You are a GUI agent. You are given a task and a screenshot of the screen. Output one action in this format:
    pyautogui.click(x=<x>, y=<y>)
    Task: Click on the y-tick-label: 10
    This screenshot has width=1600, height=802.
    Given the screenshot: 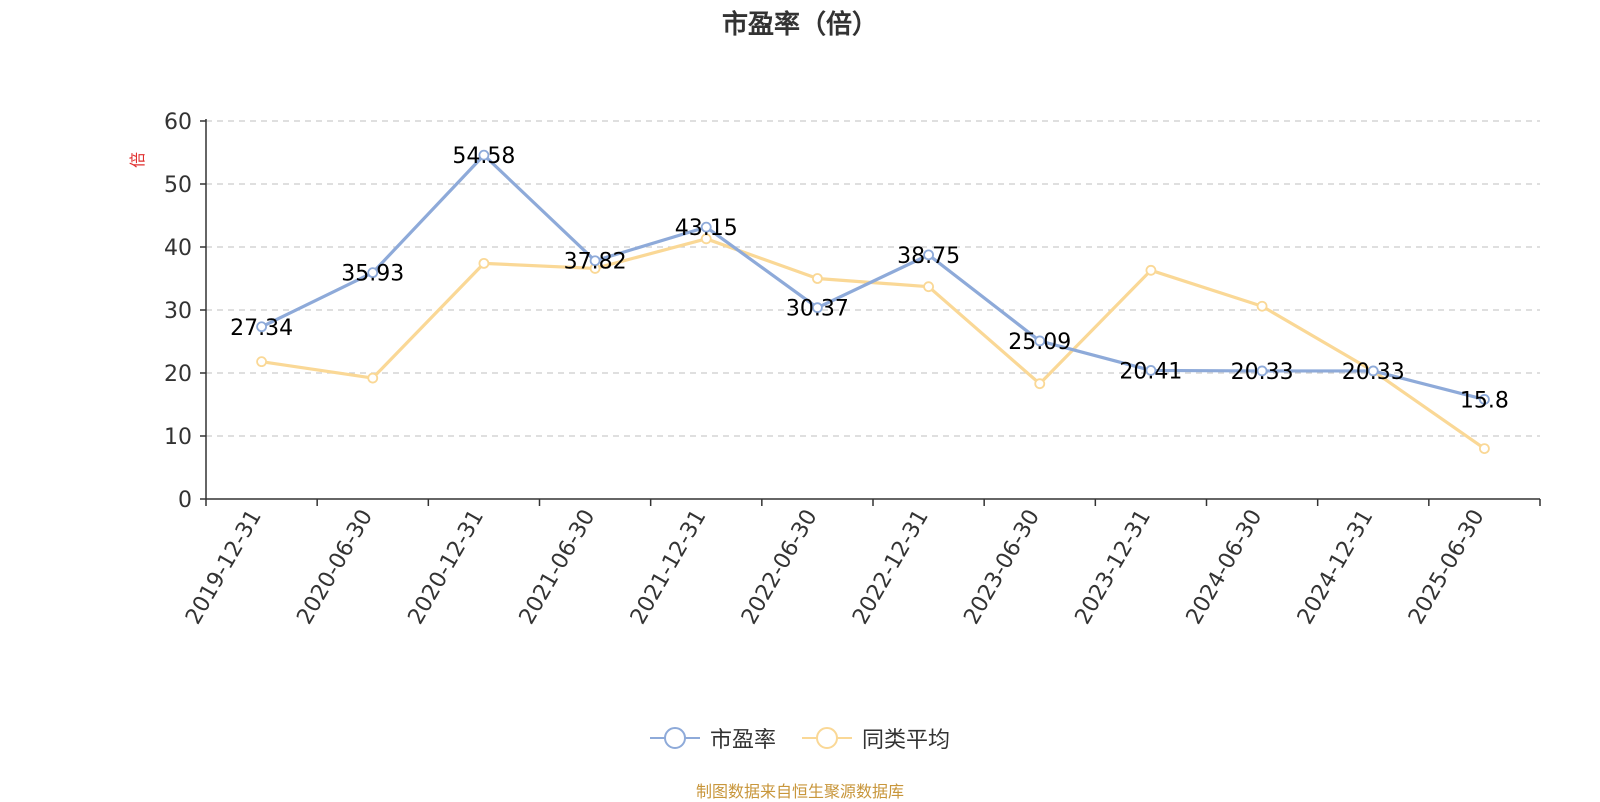 What is the action you would take?
    pyautogui.click(x=178, y=437)
    